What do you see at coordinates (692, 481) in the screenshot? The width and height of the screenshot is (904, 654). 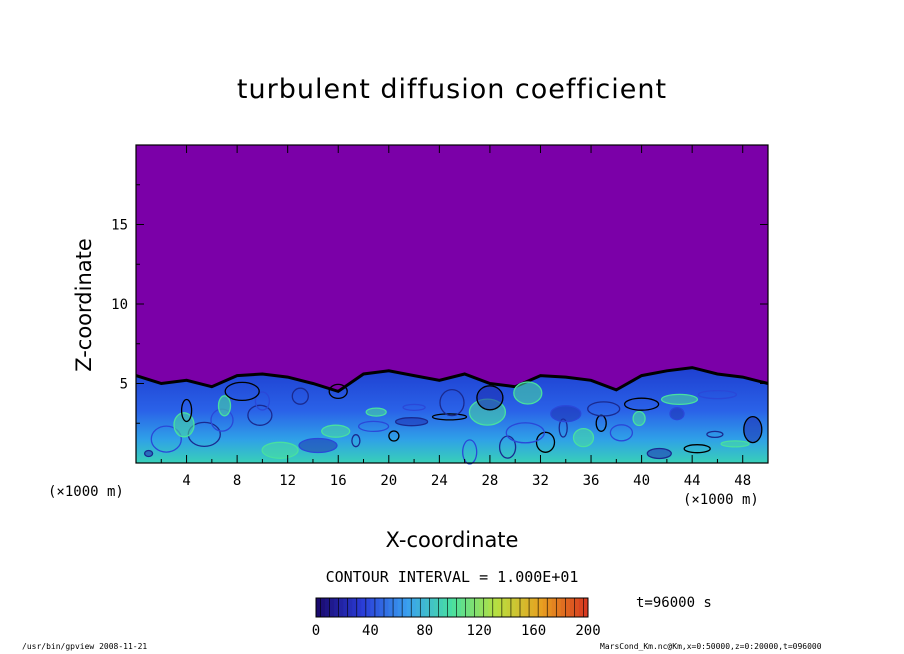 I see `x-tick-label: 44` at bounding box center [692, 481].